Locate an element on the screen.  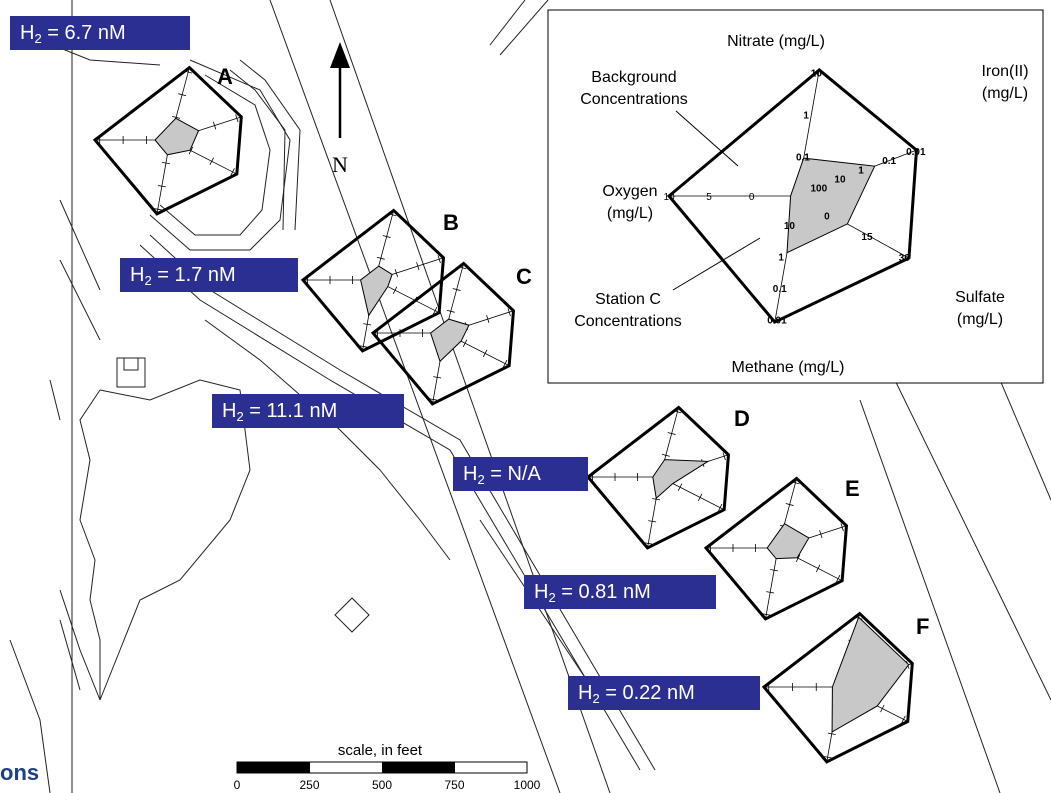
station-c-background-polygon is located at coordinates (443, 333).